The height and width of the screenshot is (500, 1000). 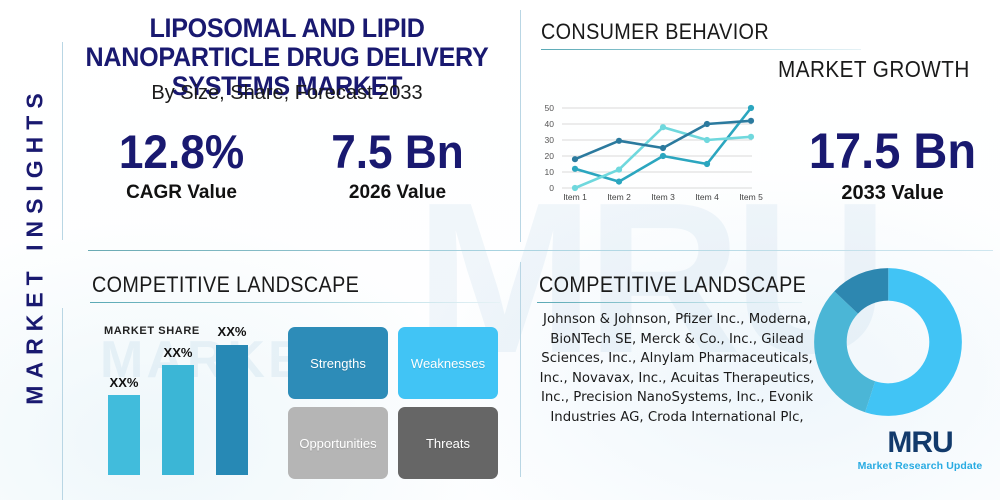 I want to click on sidebar: MARKET INSIGHTS, so click(x=31, y=250).